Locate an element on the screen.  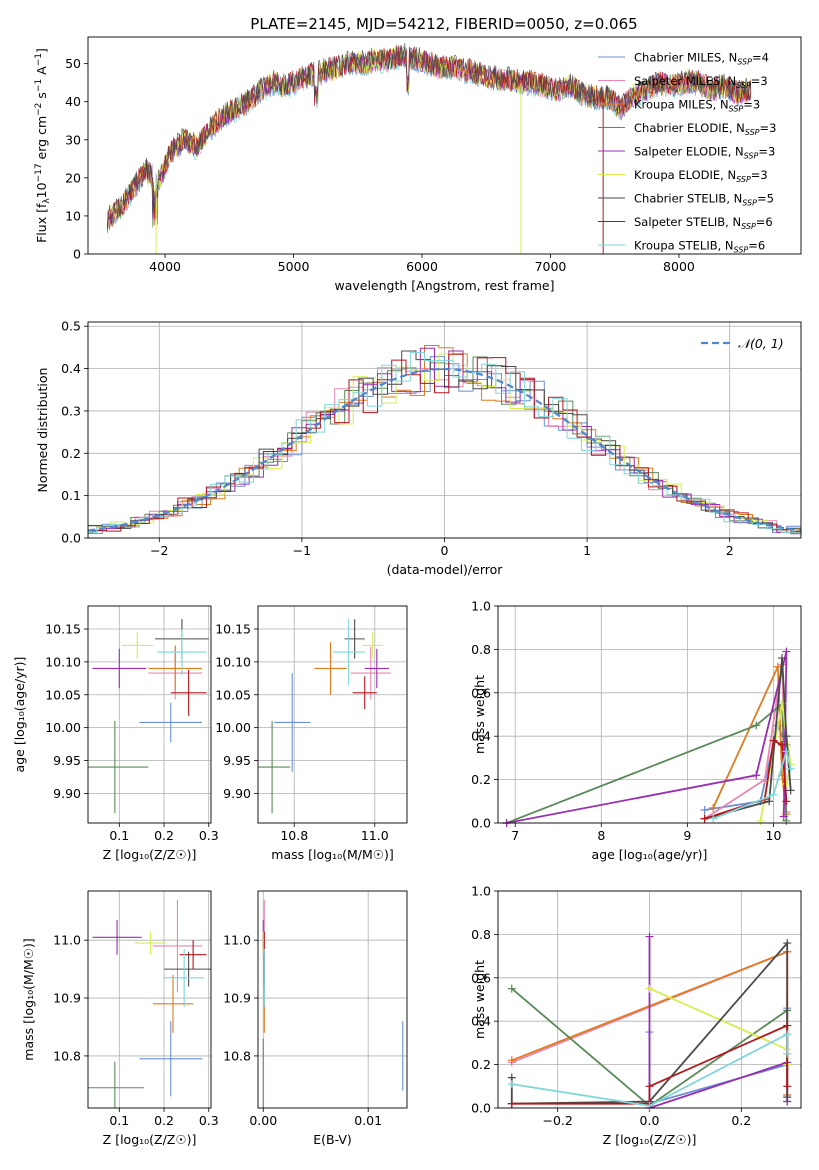
weight_vs_Z-ytick-label: 0.2 is located at coordinates (481, 1064).